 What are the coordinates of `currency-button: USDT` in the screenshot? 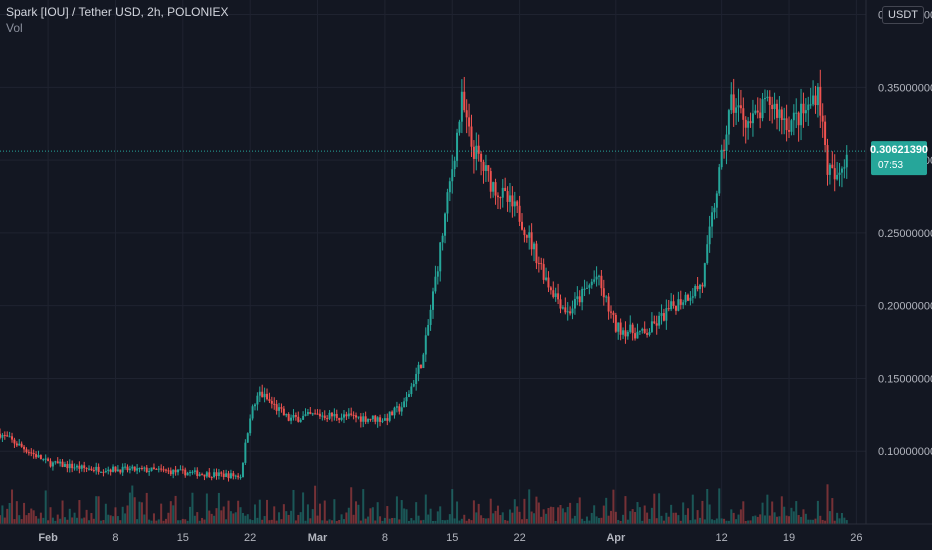 It's located at (903, 15).